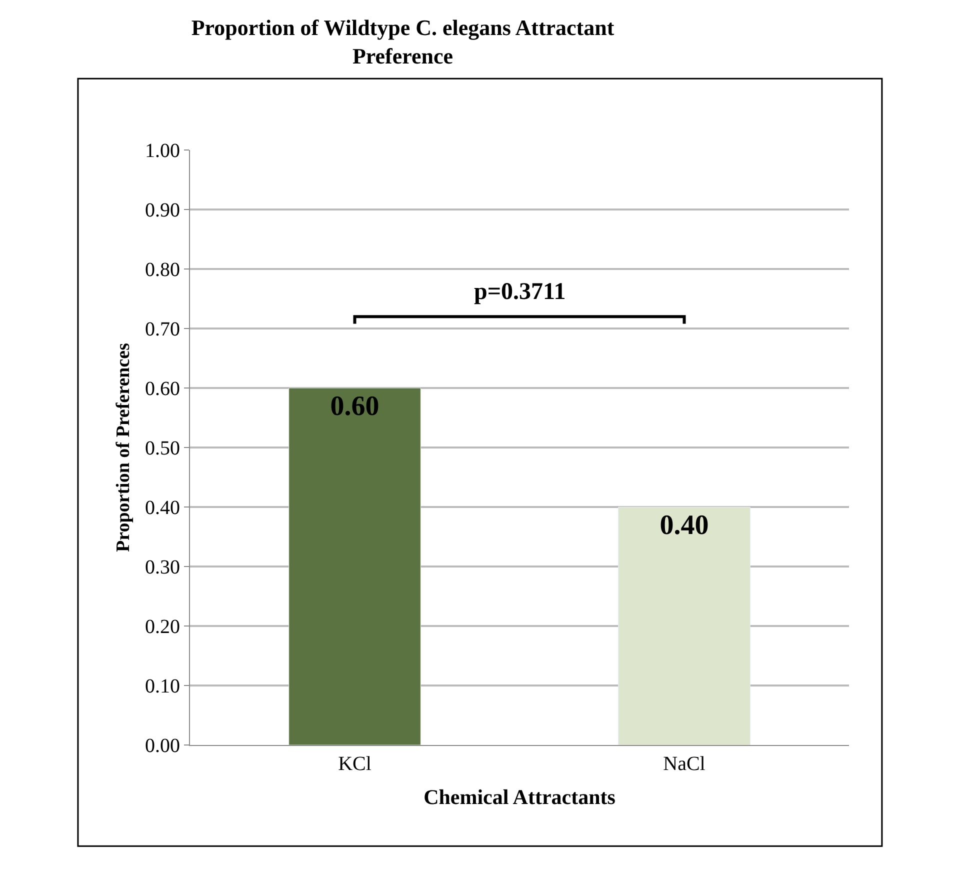 The width and height of the screenshot is (959, 875). Describe the element at coordinates (123, 447) in the screenshot. I see `y-axis-title: Proportion of Preferences` at that location.